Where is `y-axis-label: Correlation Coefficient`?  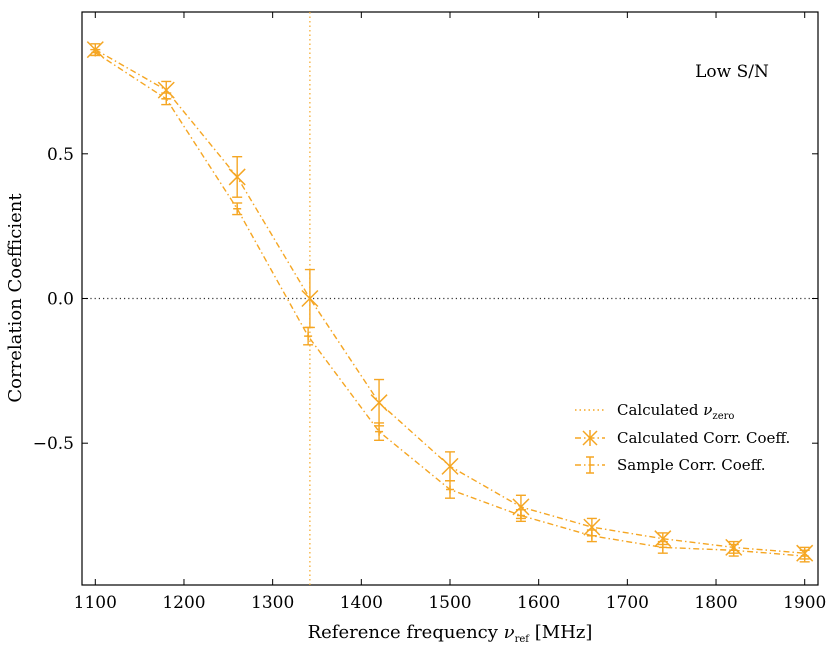
y-axis-label: Correlation Coefficient is located at coordinates (15, 298).